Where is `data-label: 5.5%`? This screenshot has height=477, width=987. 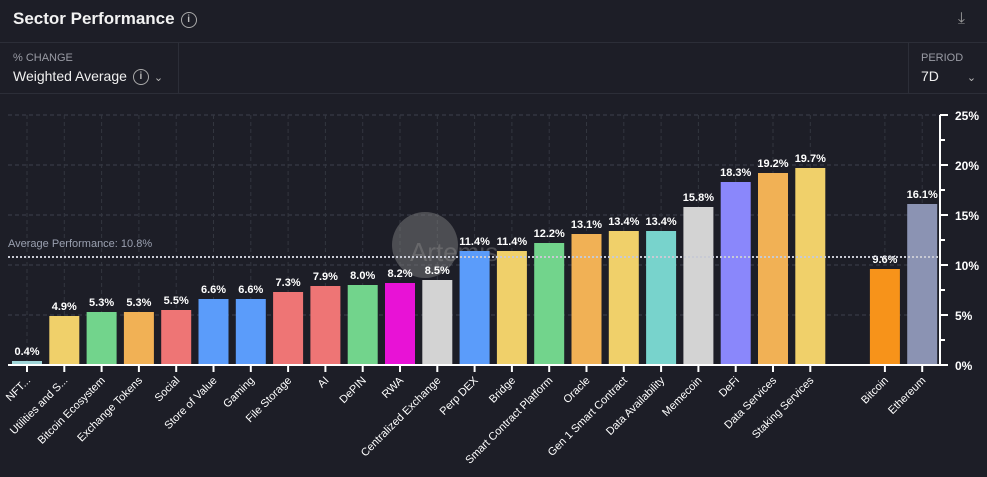 data-label: 5.5% is located at coordinates (176, 301).